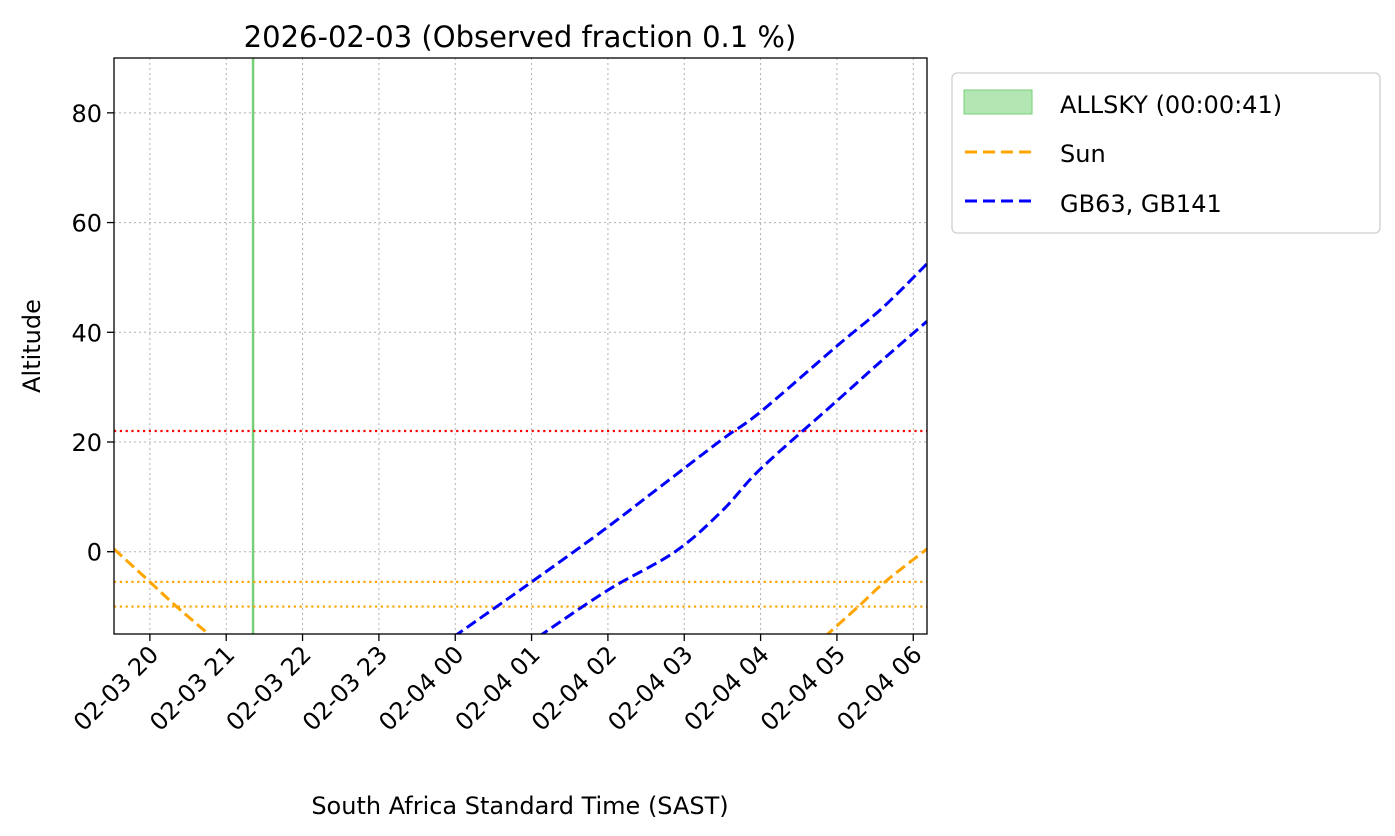  Describe the element at coordinates (733, 477) in the screenshot. I see `gb141-altitude-curve` at that location.